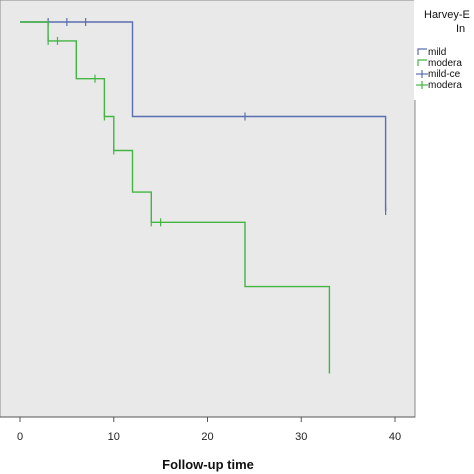 The width and height of the screenshot is (474, 474). Describe the element at coordinates (207, 437) in the screenshot. I see `x-tick-label-2: 20` at that location.